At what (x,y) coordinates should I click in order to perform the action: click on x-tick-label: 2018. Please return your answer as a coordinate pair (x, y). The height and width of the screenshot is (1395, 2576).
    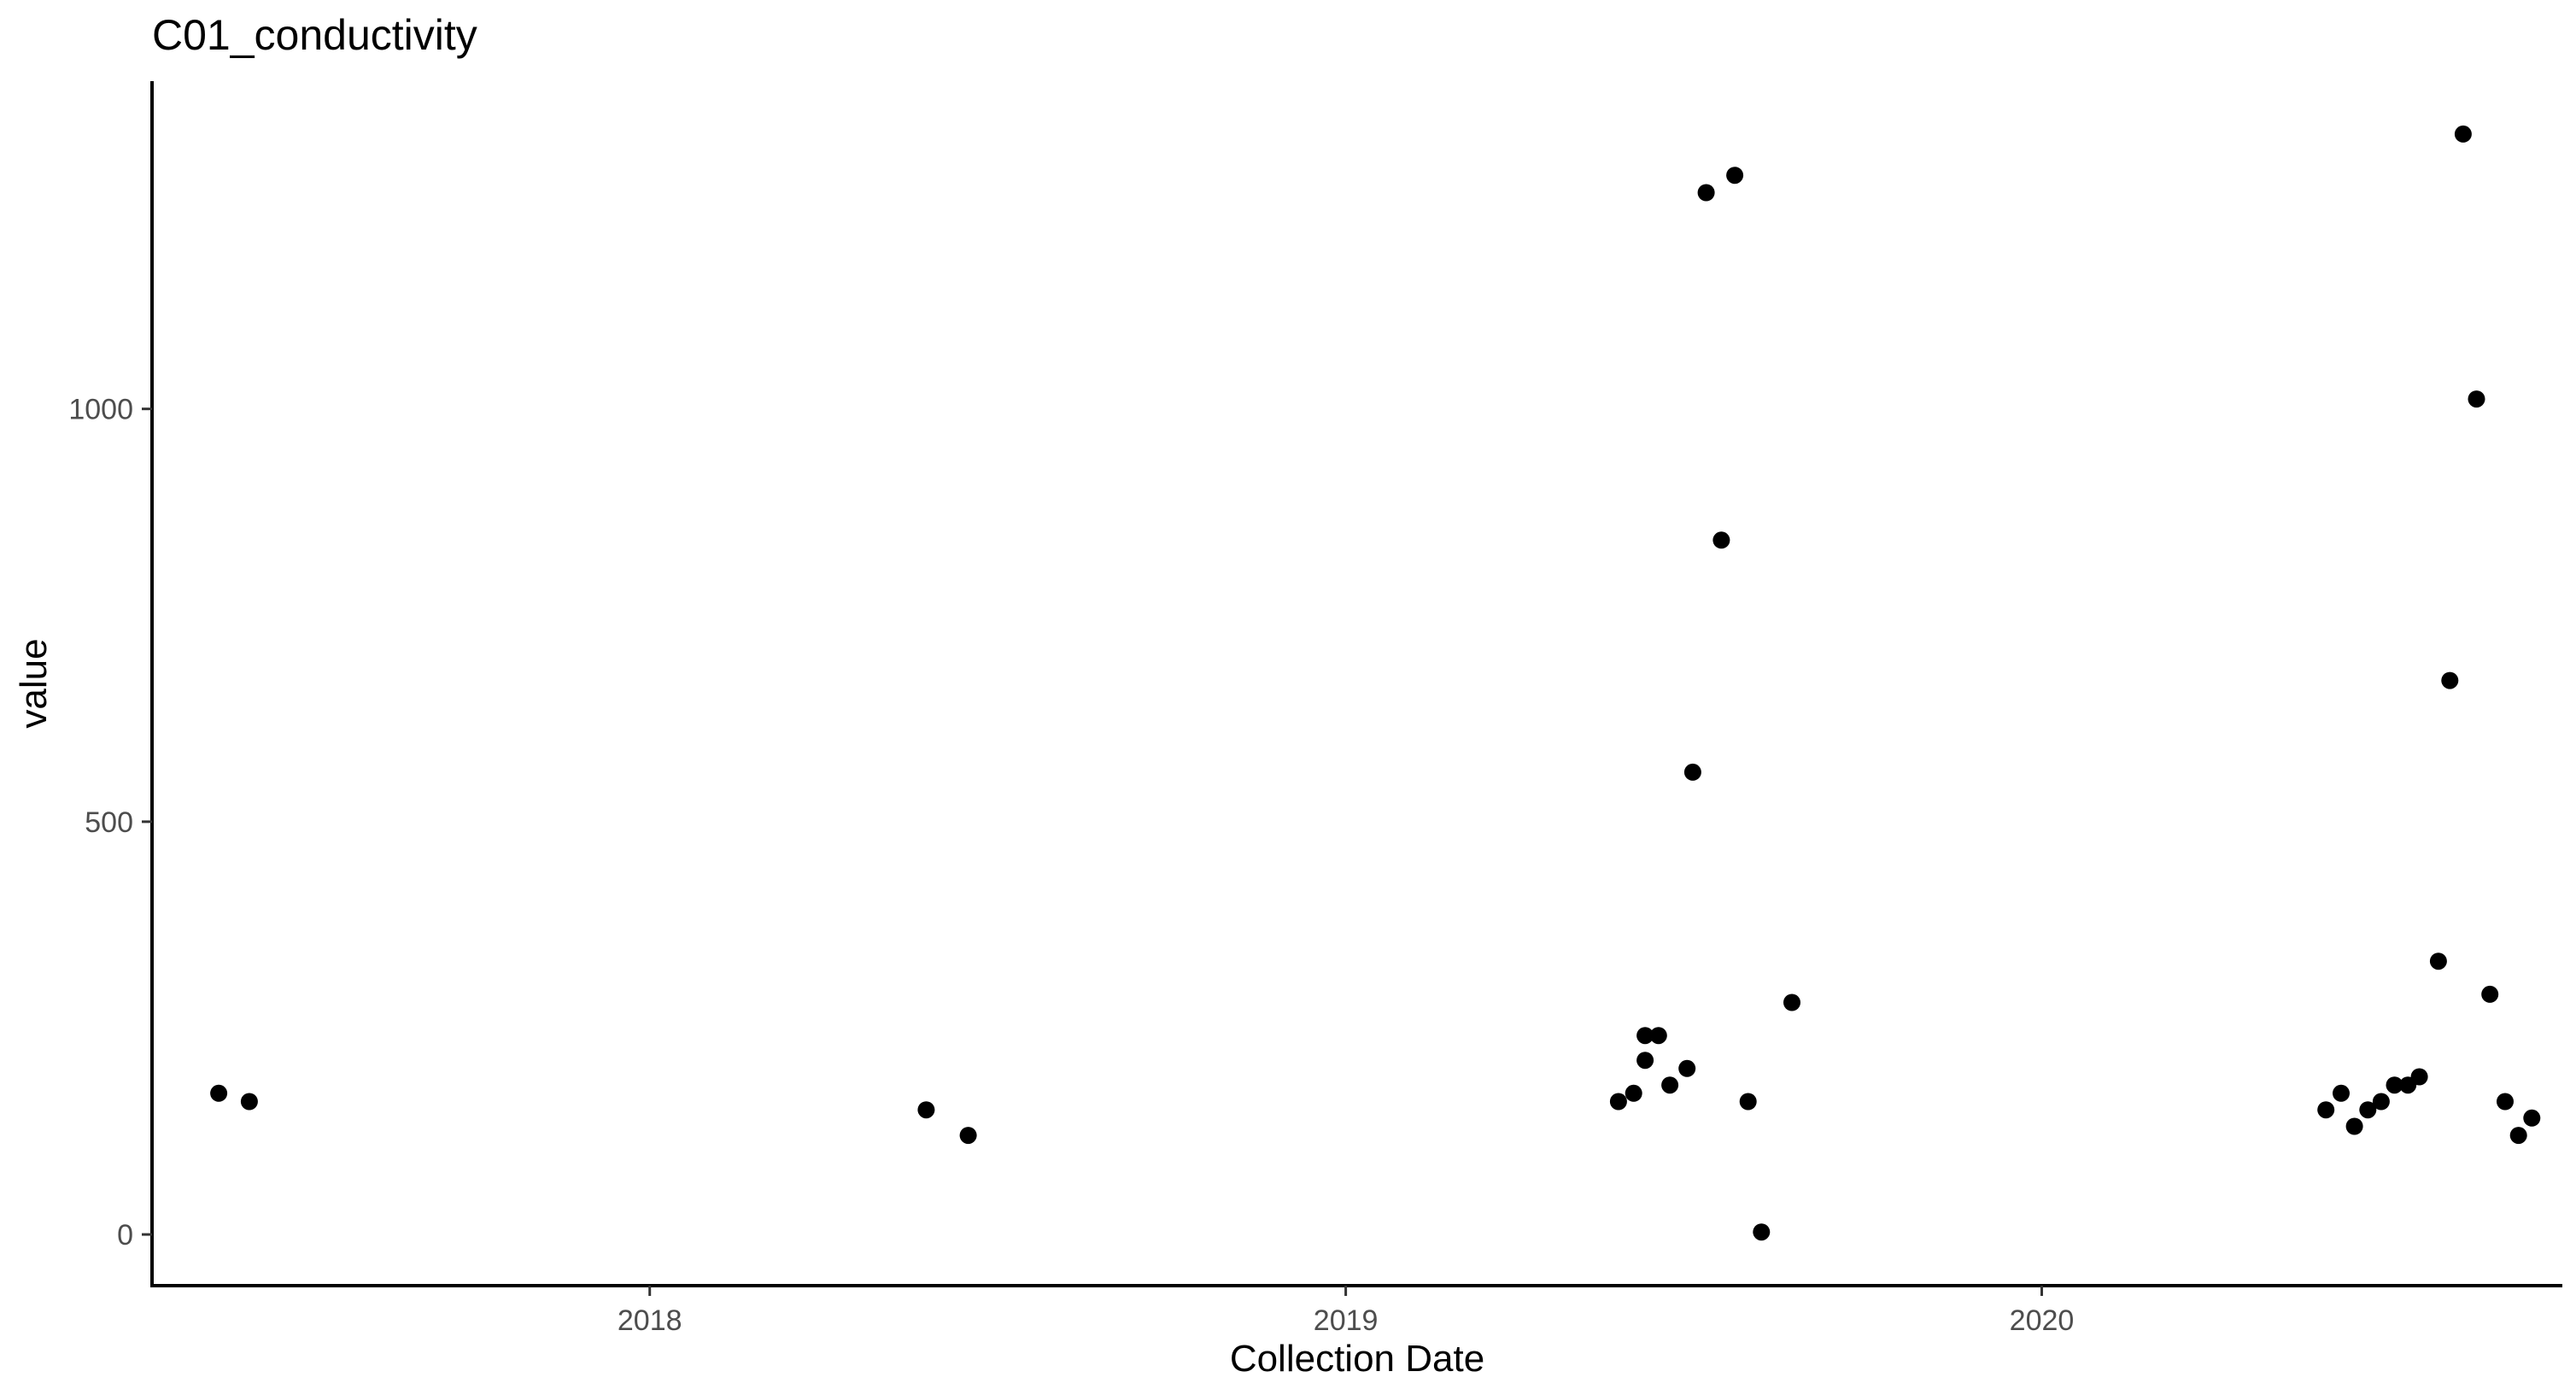
    Looking at the image, I should click on (650, 1320).